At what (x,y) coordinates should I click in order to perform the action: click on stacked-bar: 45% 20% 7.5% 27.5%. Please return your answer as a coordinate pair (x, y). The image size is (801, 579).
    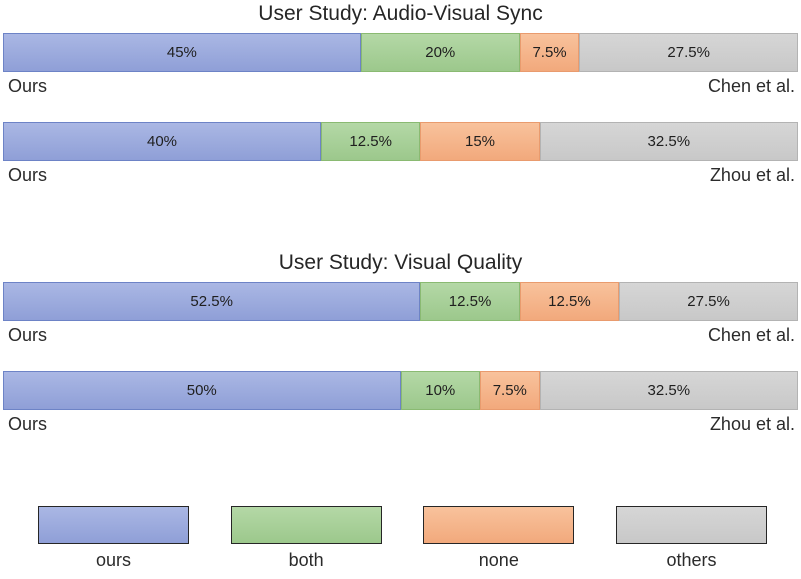
    Looking at the image, I should click on (400, 52).